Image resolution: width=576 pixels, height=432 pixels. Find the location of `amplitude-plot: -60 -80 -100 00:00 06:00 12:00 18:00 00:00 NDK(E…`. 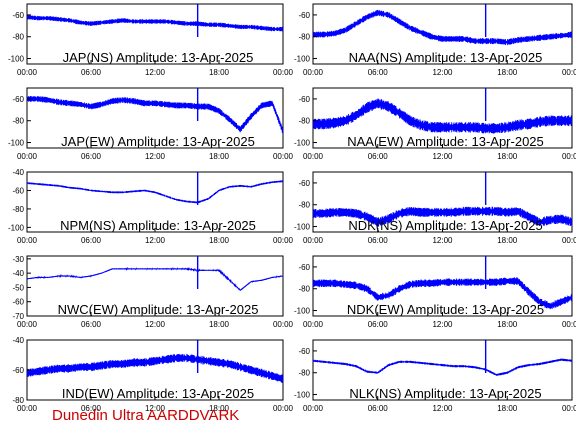

amplitude-plot: -60 -80 -100 00:00 06:00 12:00 18:00 00:00 NDK(E… is located at coordinates (435, 292).